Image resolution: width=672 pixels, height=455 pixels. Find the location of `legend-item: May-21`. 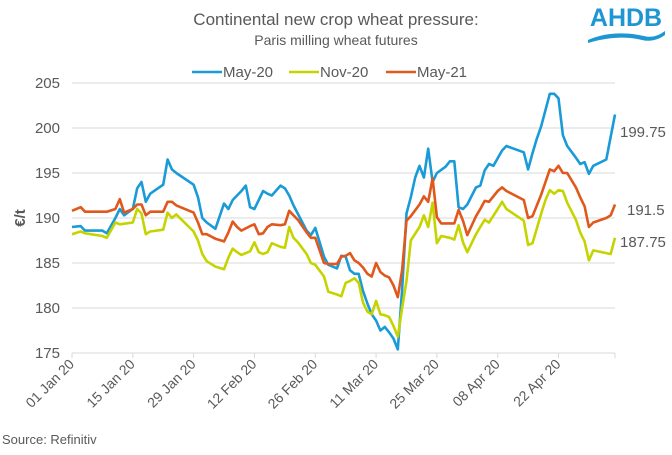

legend-item: May-21 is located at coordinates (426, 72).